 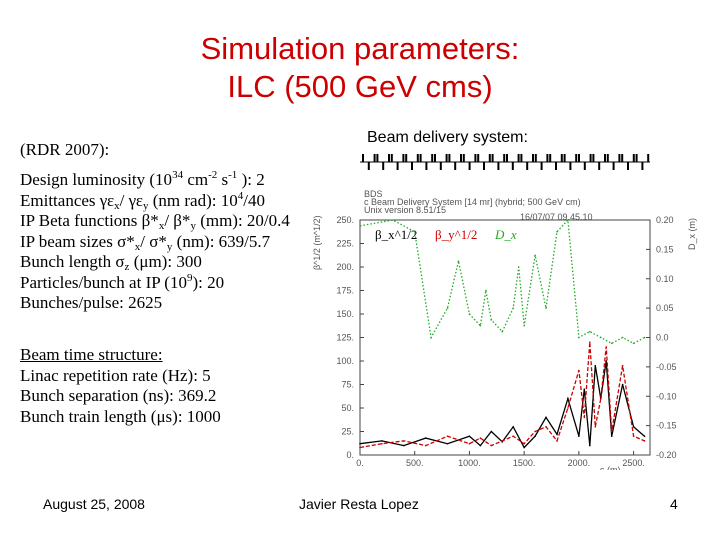 I want to click on y-tick-label-left: 250., so click(x=345, y=220).